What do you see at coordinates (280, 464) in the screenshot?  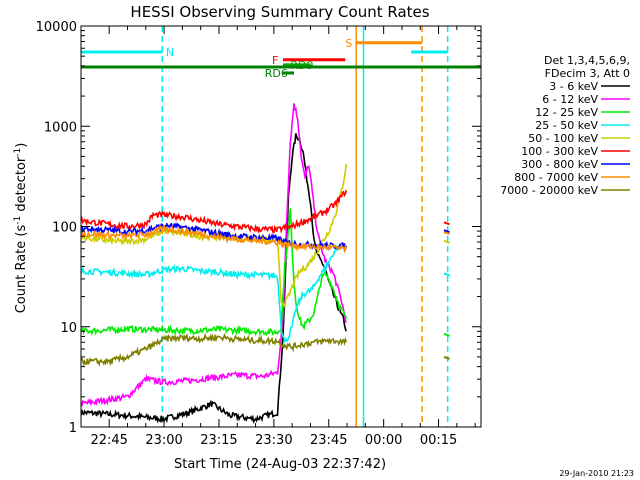 I see `x-axis-label: Start Time (24-Aug-03 22:37:42)` at bounding box center [280, 464].